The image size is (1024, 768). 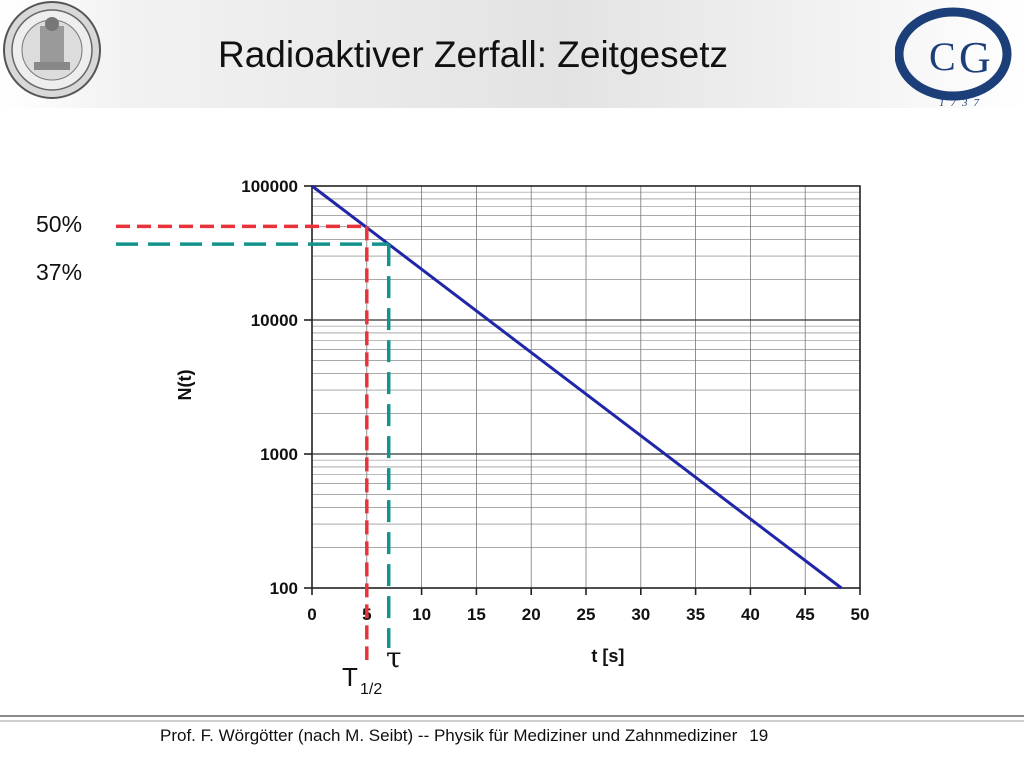 What do you see at coordinates (59, 272) in the screenshot?
I see `tau-percent-label: 37%` at bounding box center [59, 272].